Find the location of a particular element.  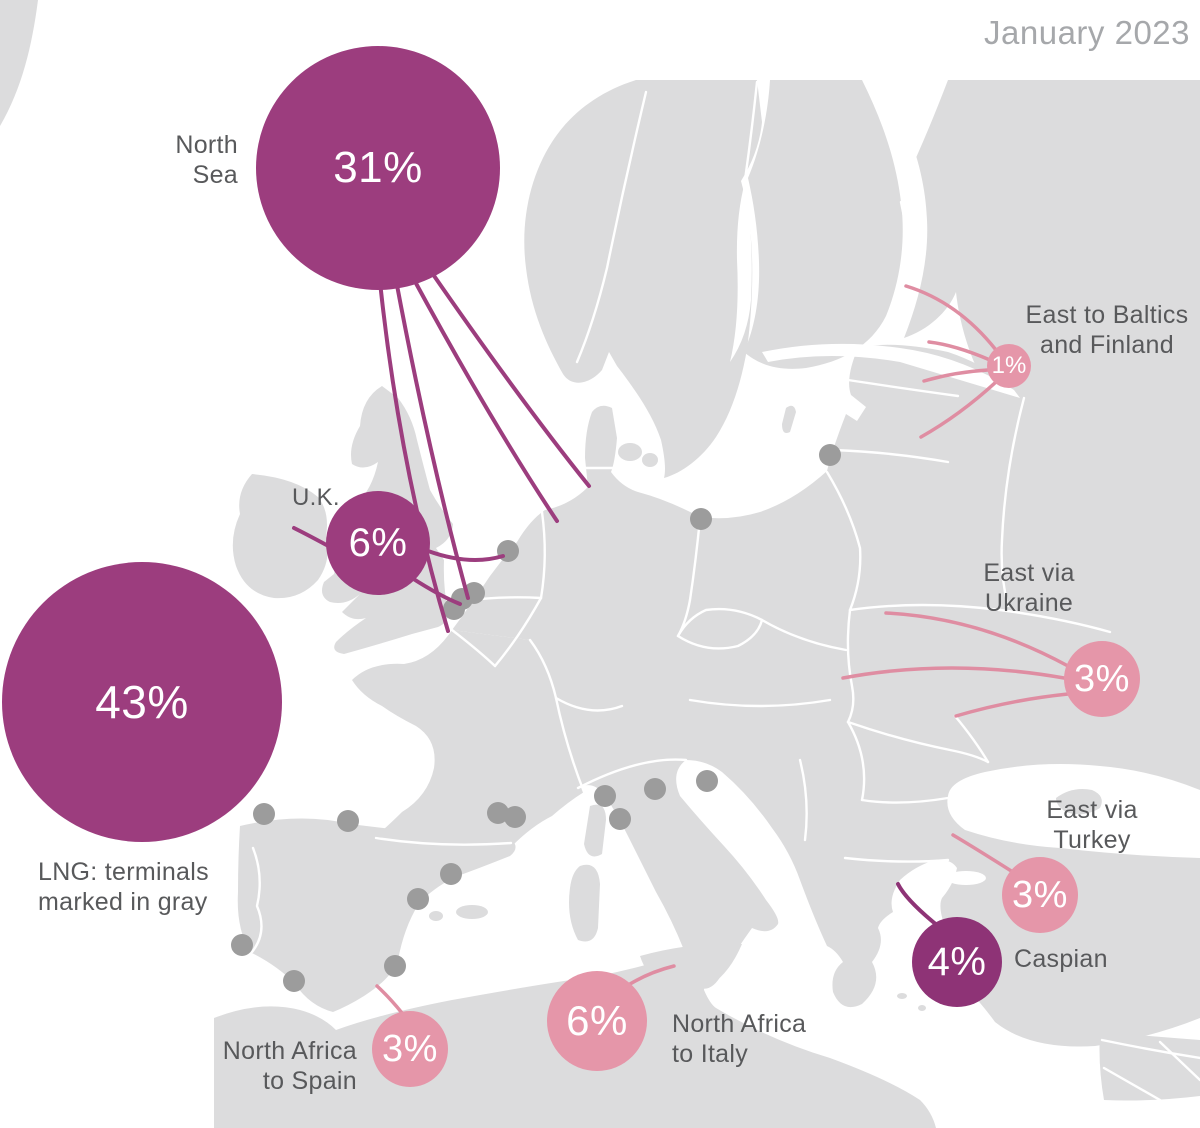

bubble-uk: 6% is located at coordinates (378, 543).